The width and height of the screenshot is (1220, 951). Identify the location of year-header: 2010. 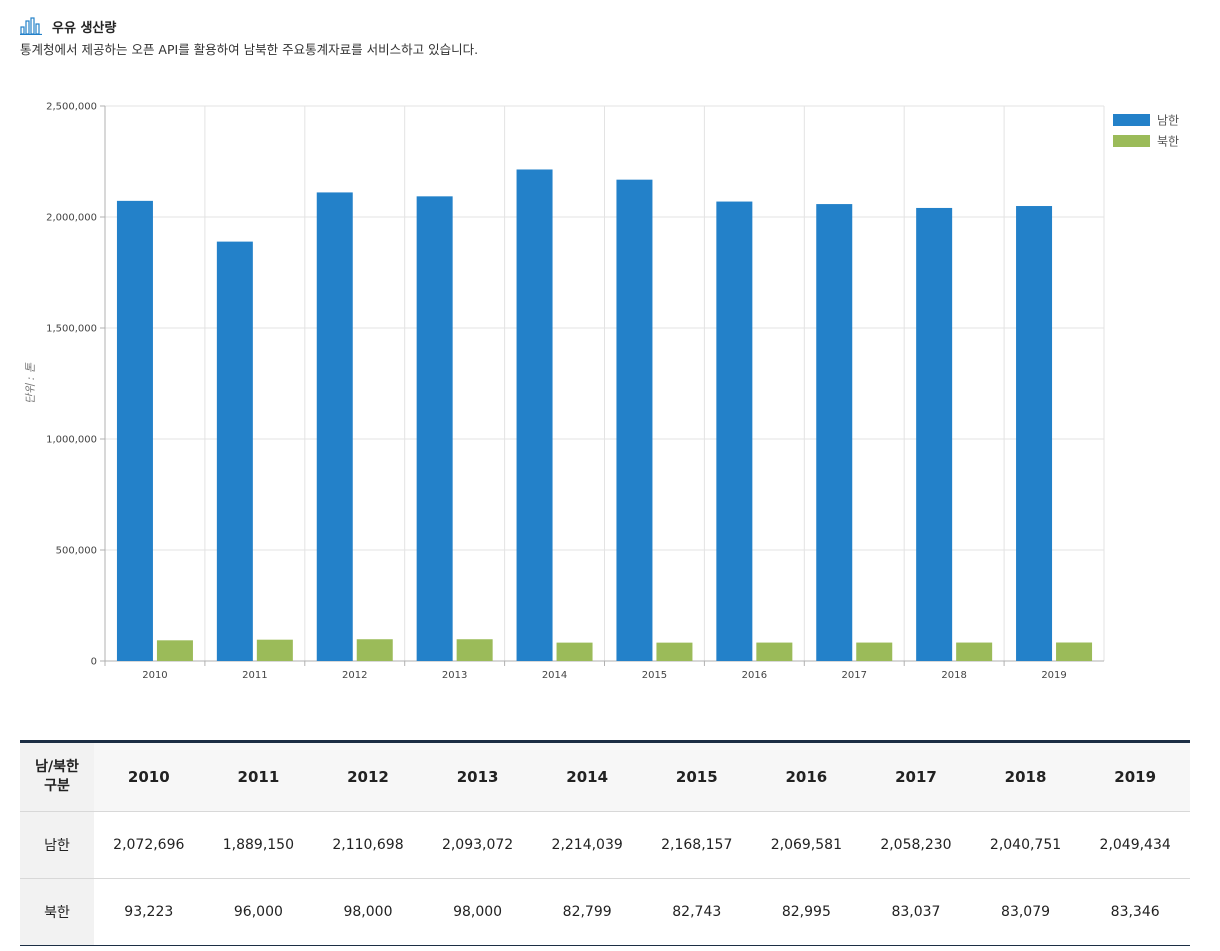
(149, 776).